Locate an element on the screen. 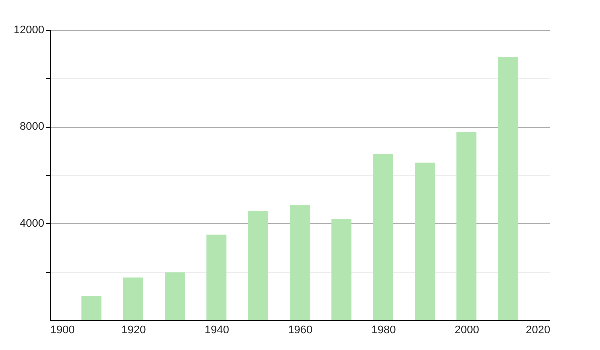  x-tick-label: 2000 is located at coordinates (467, 330).